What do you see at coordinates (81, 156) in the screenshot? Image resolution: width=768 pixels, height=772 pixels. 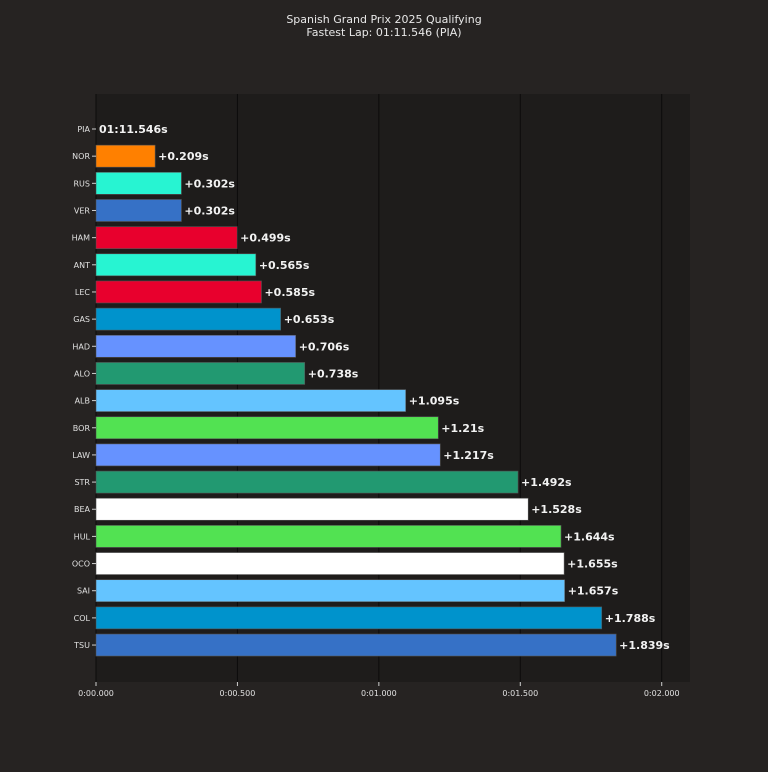 I see `y-tick-label: NOR` at bounding box center [81, 156].